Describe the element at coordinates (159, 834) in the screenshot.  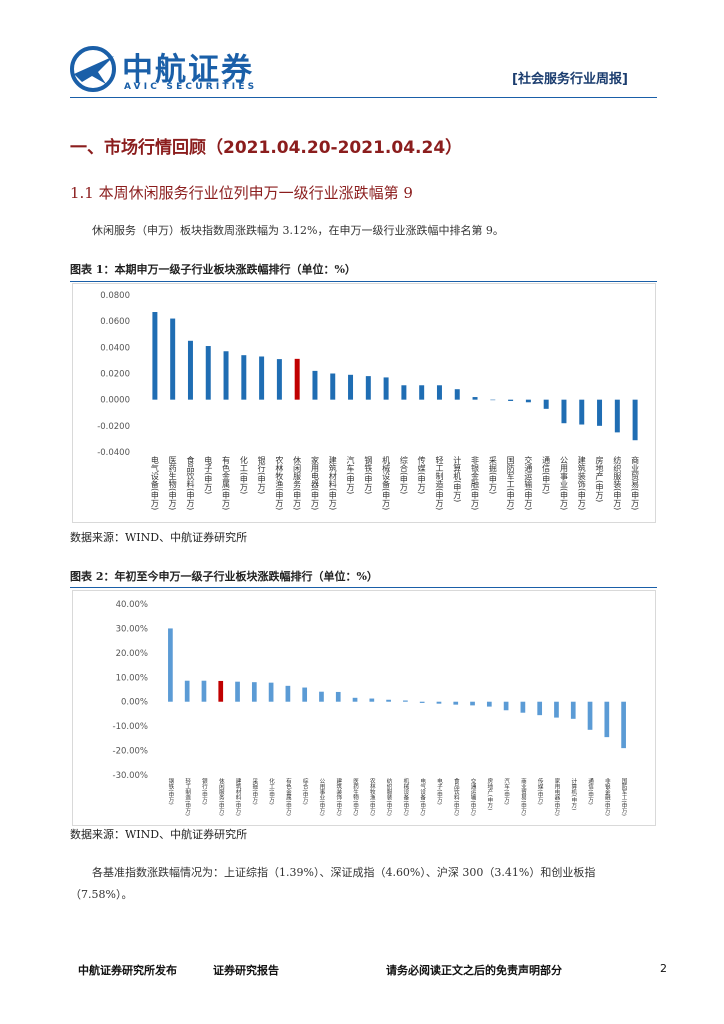
I see `figure-source: 数据来源：WIND、中航证券研究所` at that location.